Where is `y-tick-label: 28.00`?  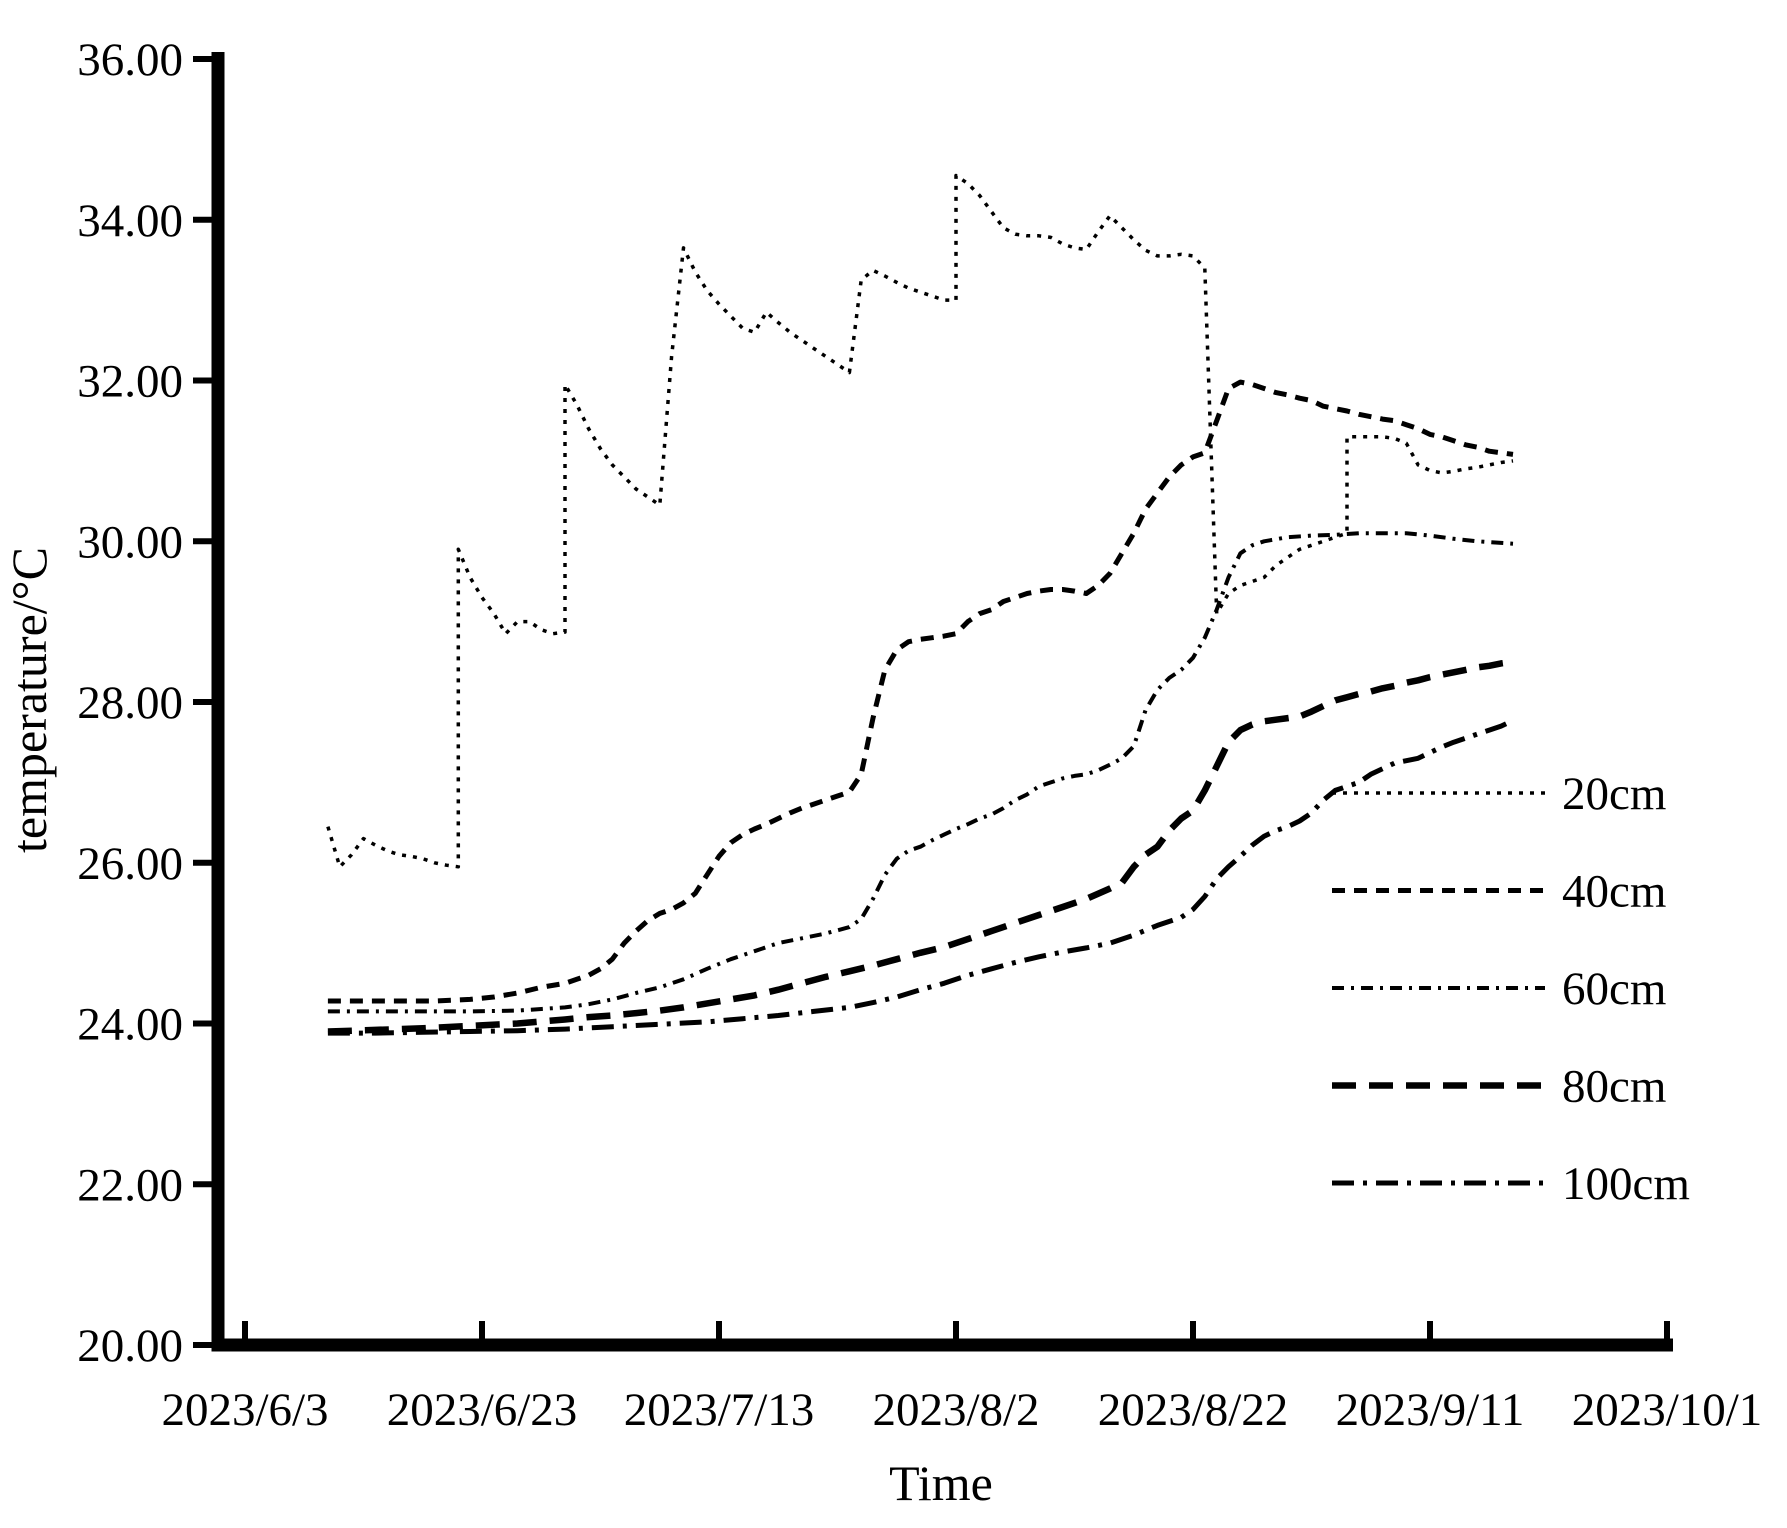
y-tick-label: 28.00 is located at coordinates (130, 703).